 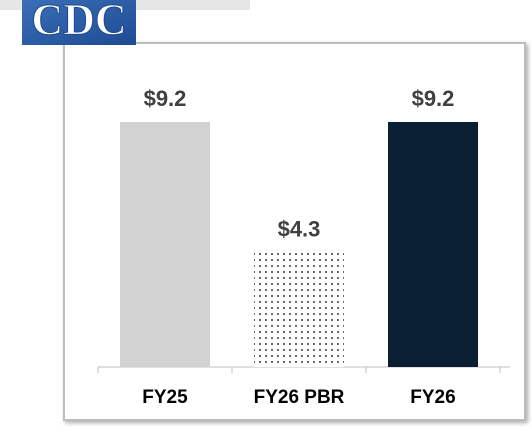 I want to click on data-label: $4.3, so click(x=299, y=228).